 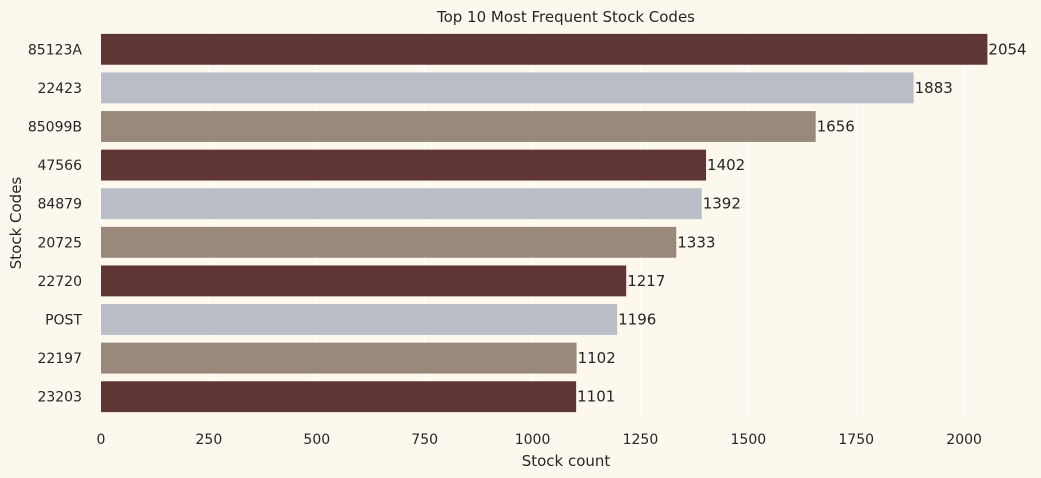 I want to click on y-tick-label: 22197, so click(x=59, y=359).